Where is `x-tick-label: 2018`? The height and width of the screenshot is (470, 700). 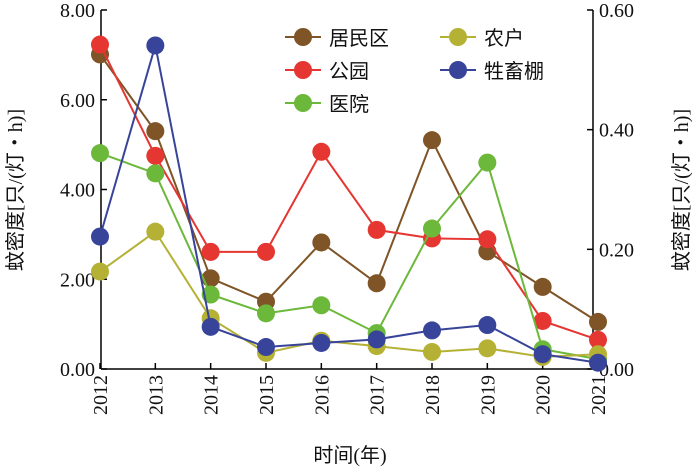
x-tick-label: 2018 is located at coordinates (433, 395).